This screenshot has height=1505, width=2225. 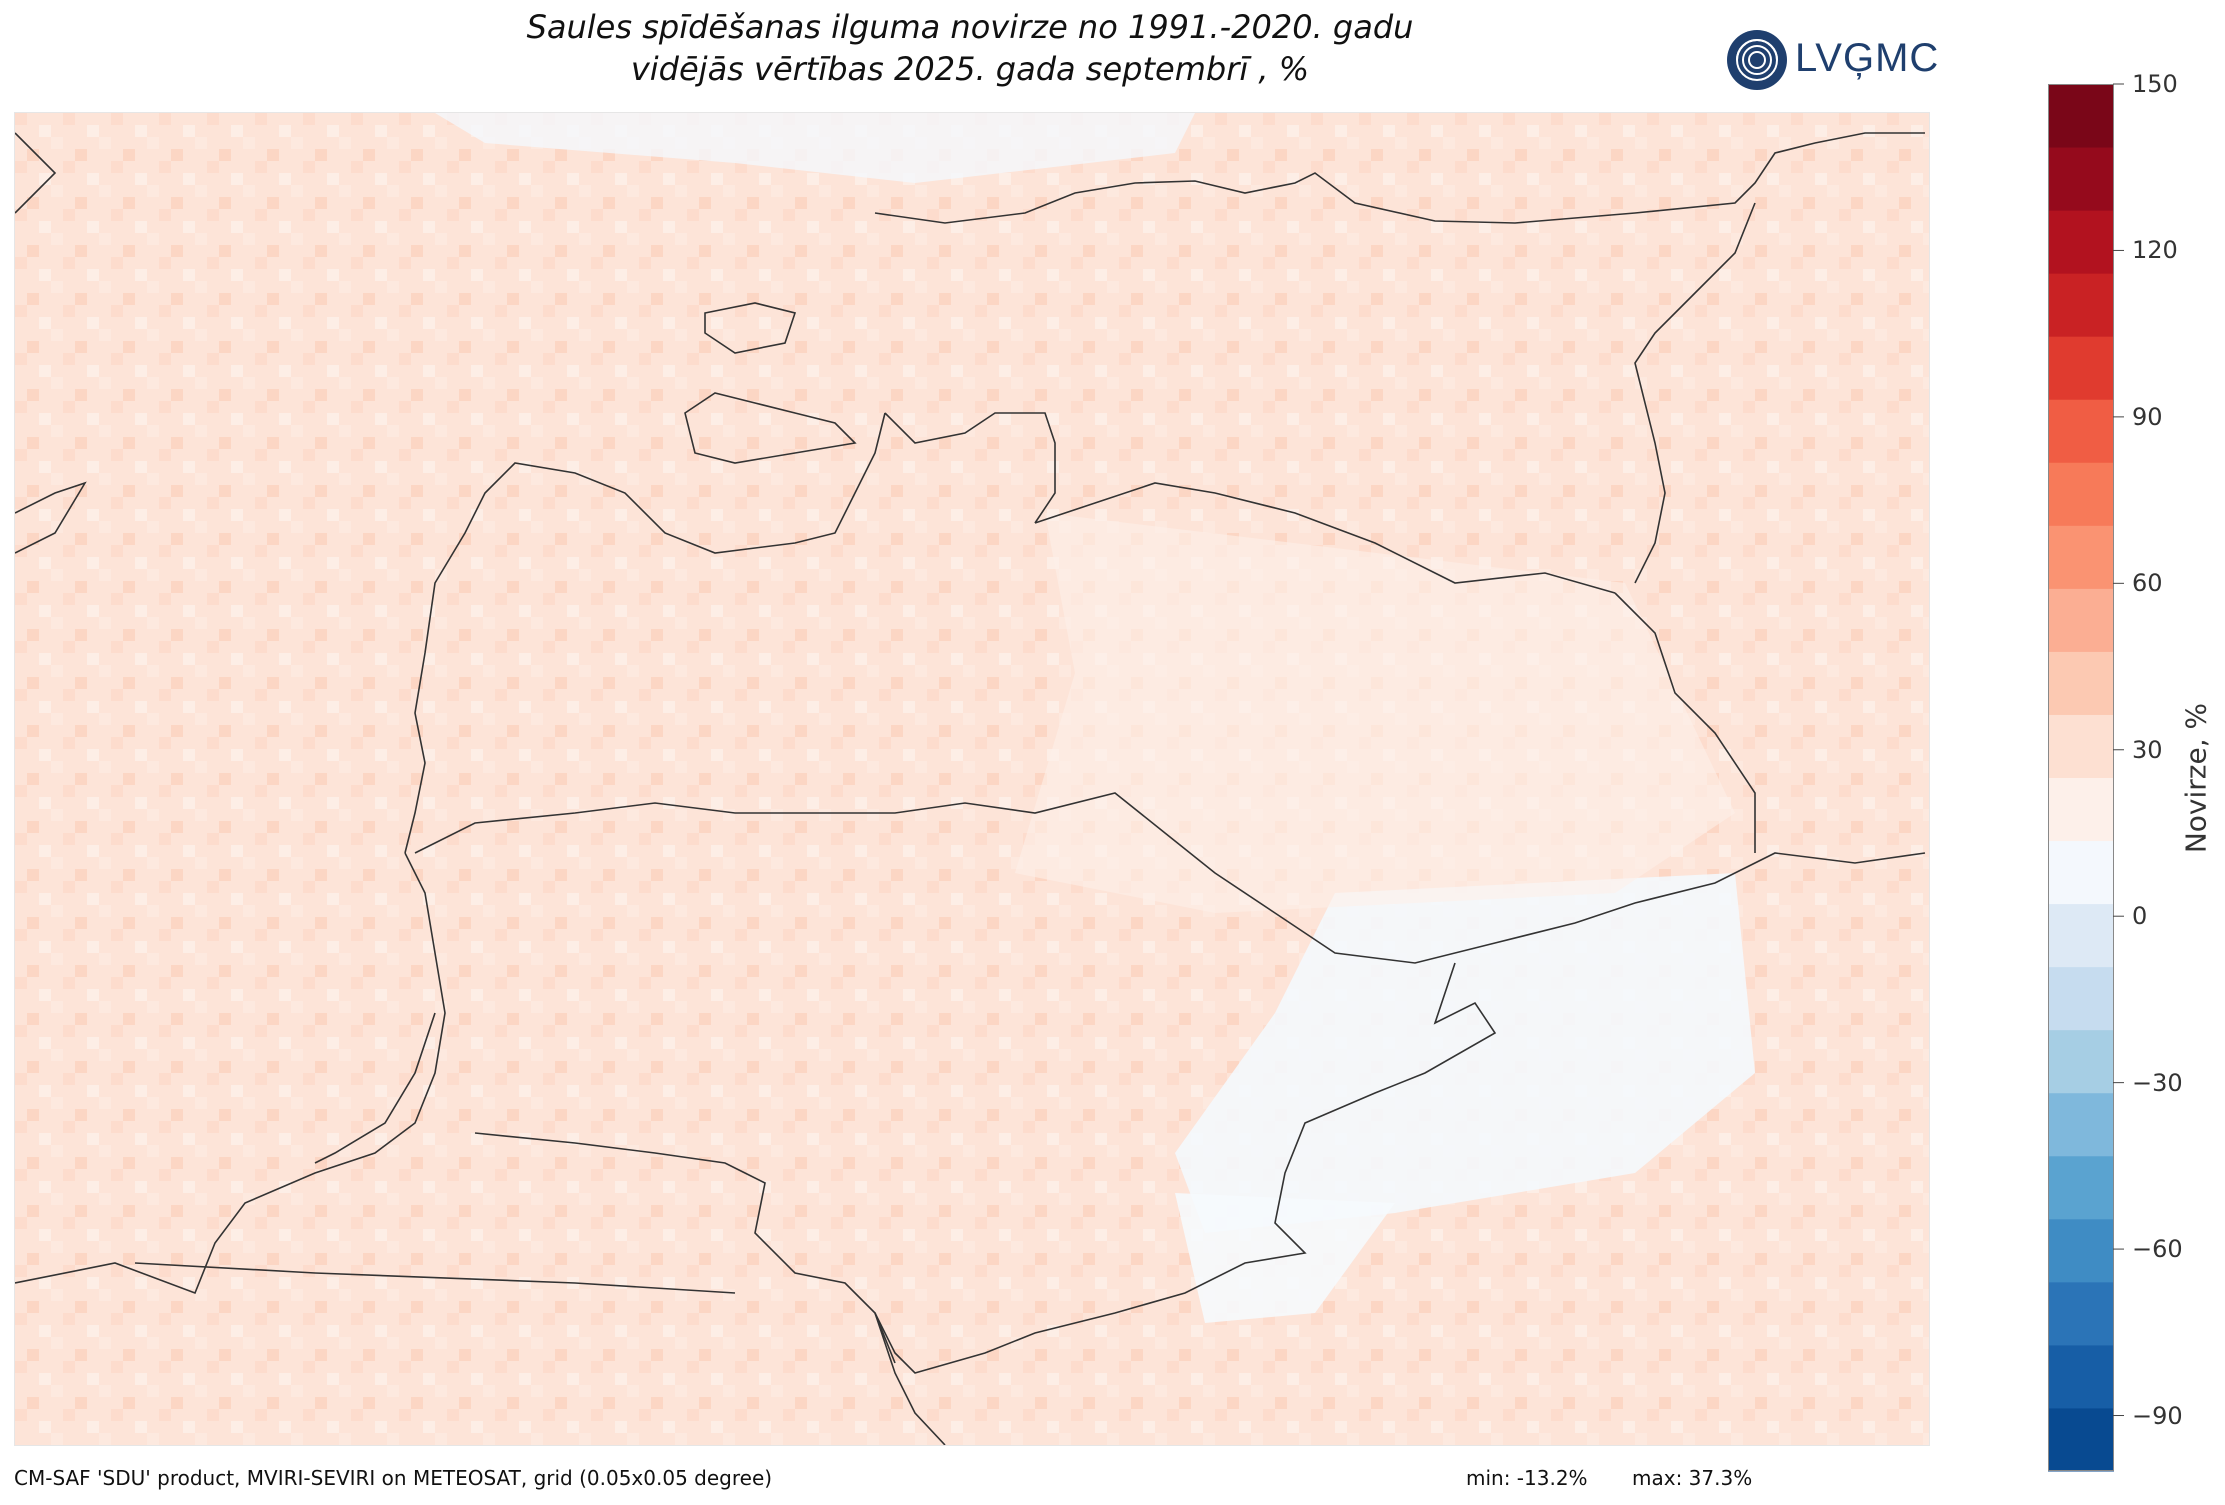 I want to click on colorbar-tick-label: 30, so click(x=2147, y=749).